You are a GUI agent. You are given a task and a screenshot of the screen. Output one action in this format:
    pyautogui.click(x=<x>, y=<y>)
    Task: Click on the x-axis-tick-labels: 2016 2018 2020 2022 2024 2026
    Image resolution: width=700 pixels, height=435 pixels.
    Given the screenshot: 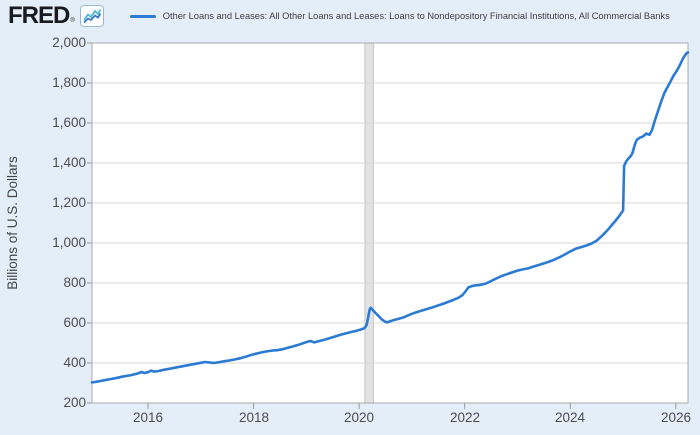 What is the action you would take?
    pyautogui.click(x=412, y=417)
    